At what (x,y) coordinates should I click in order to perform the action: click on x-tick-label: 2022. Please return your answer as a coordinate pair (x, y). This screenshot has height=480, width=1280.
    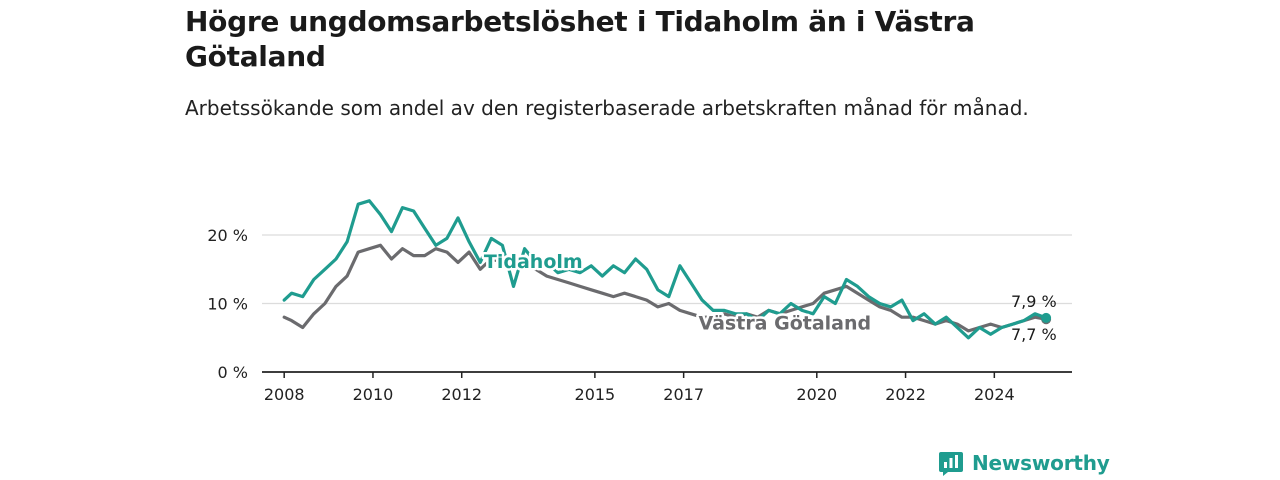
    Looking at the image, I should click on (905, 394).